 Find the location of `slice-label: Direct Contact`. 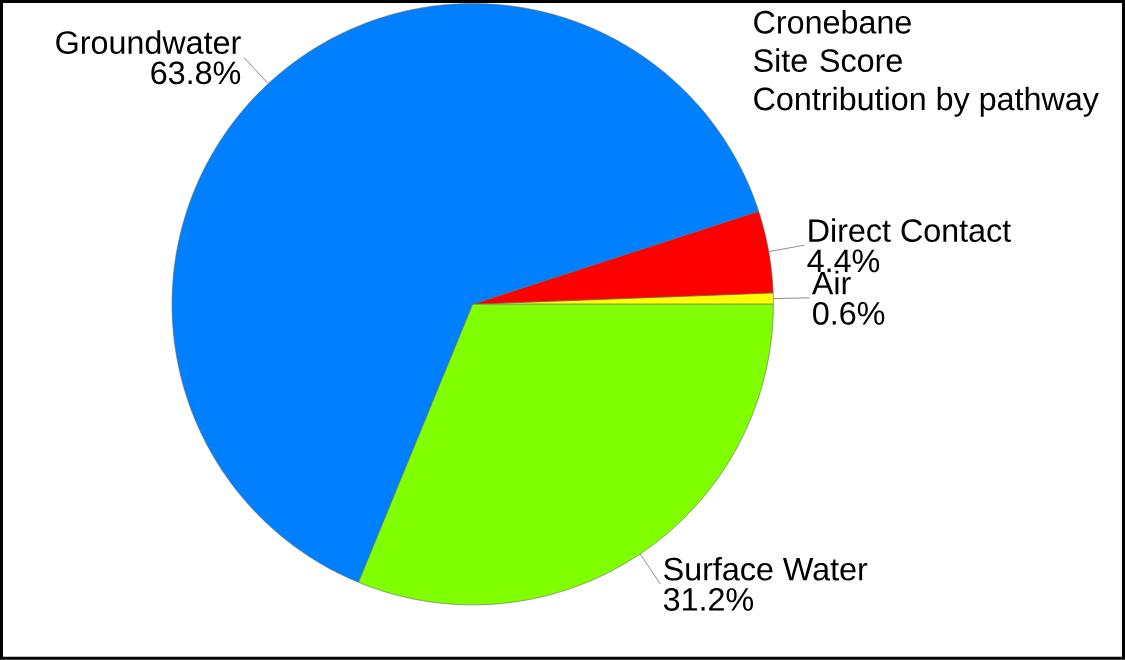

slice-label: Direct Contact is located at coordinates (910, 230).